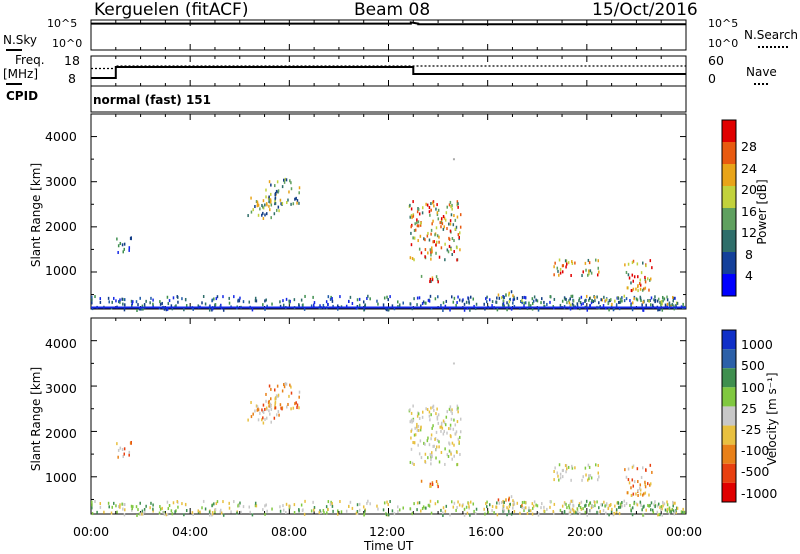 This screenshot has width=800, height=554. Describe the element at coordinates (61, 343) in the screenshot. I see `velocity-ytick-4000: 4000` at that location.